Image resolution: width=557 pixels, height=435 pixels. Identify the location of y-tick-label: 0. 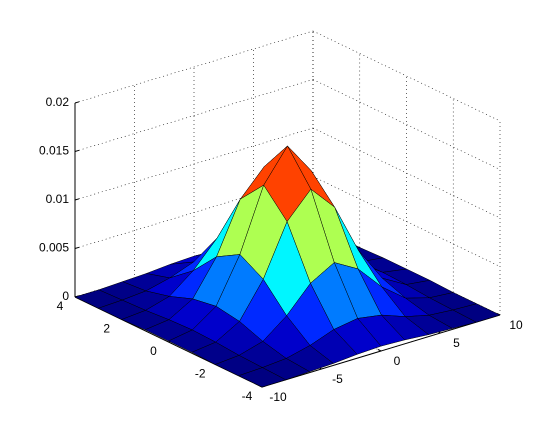
(153, 351).